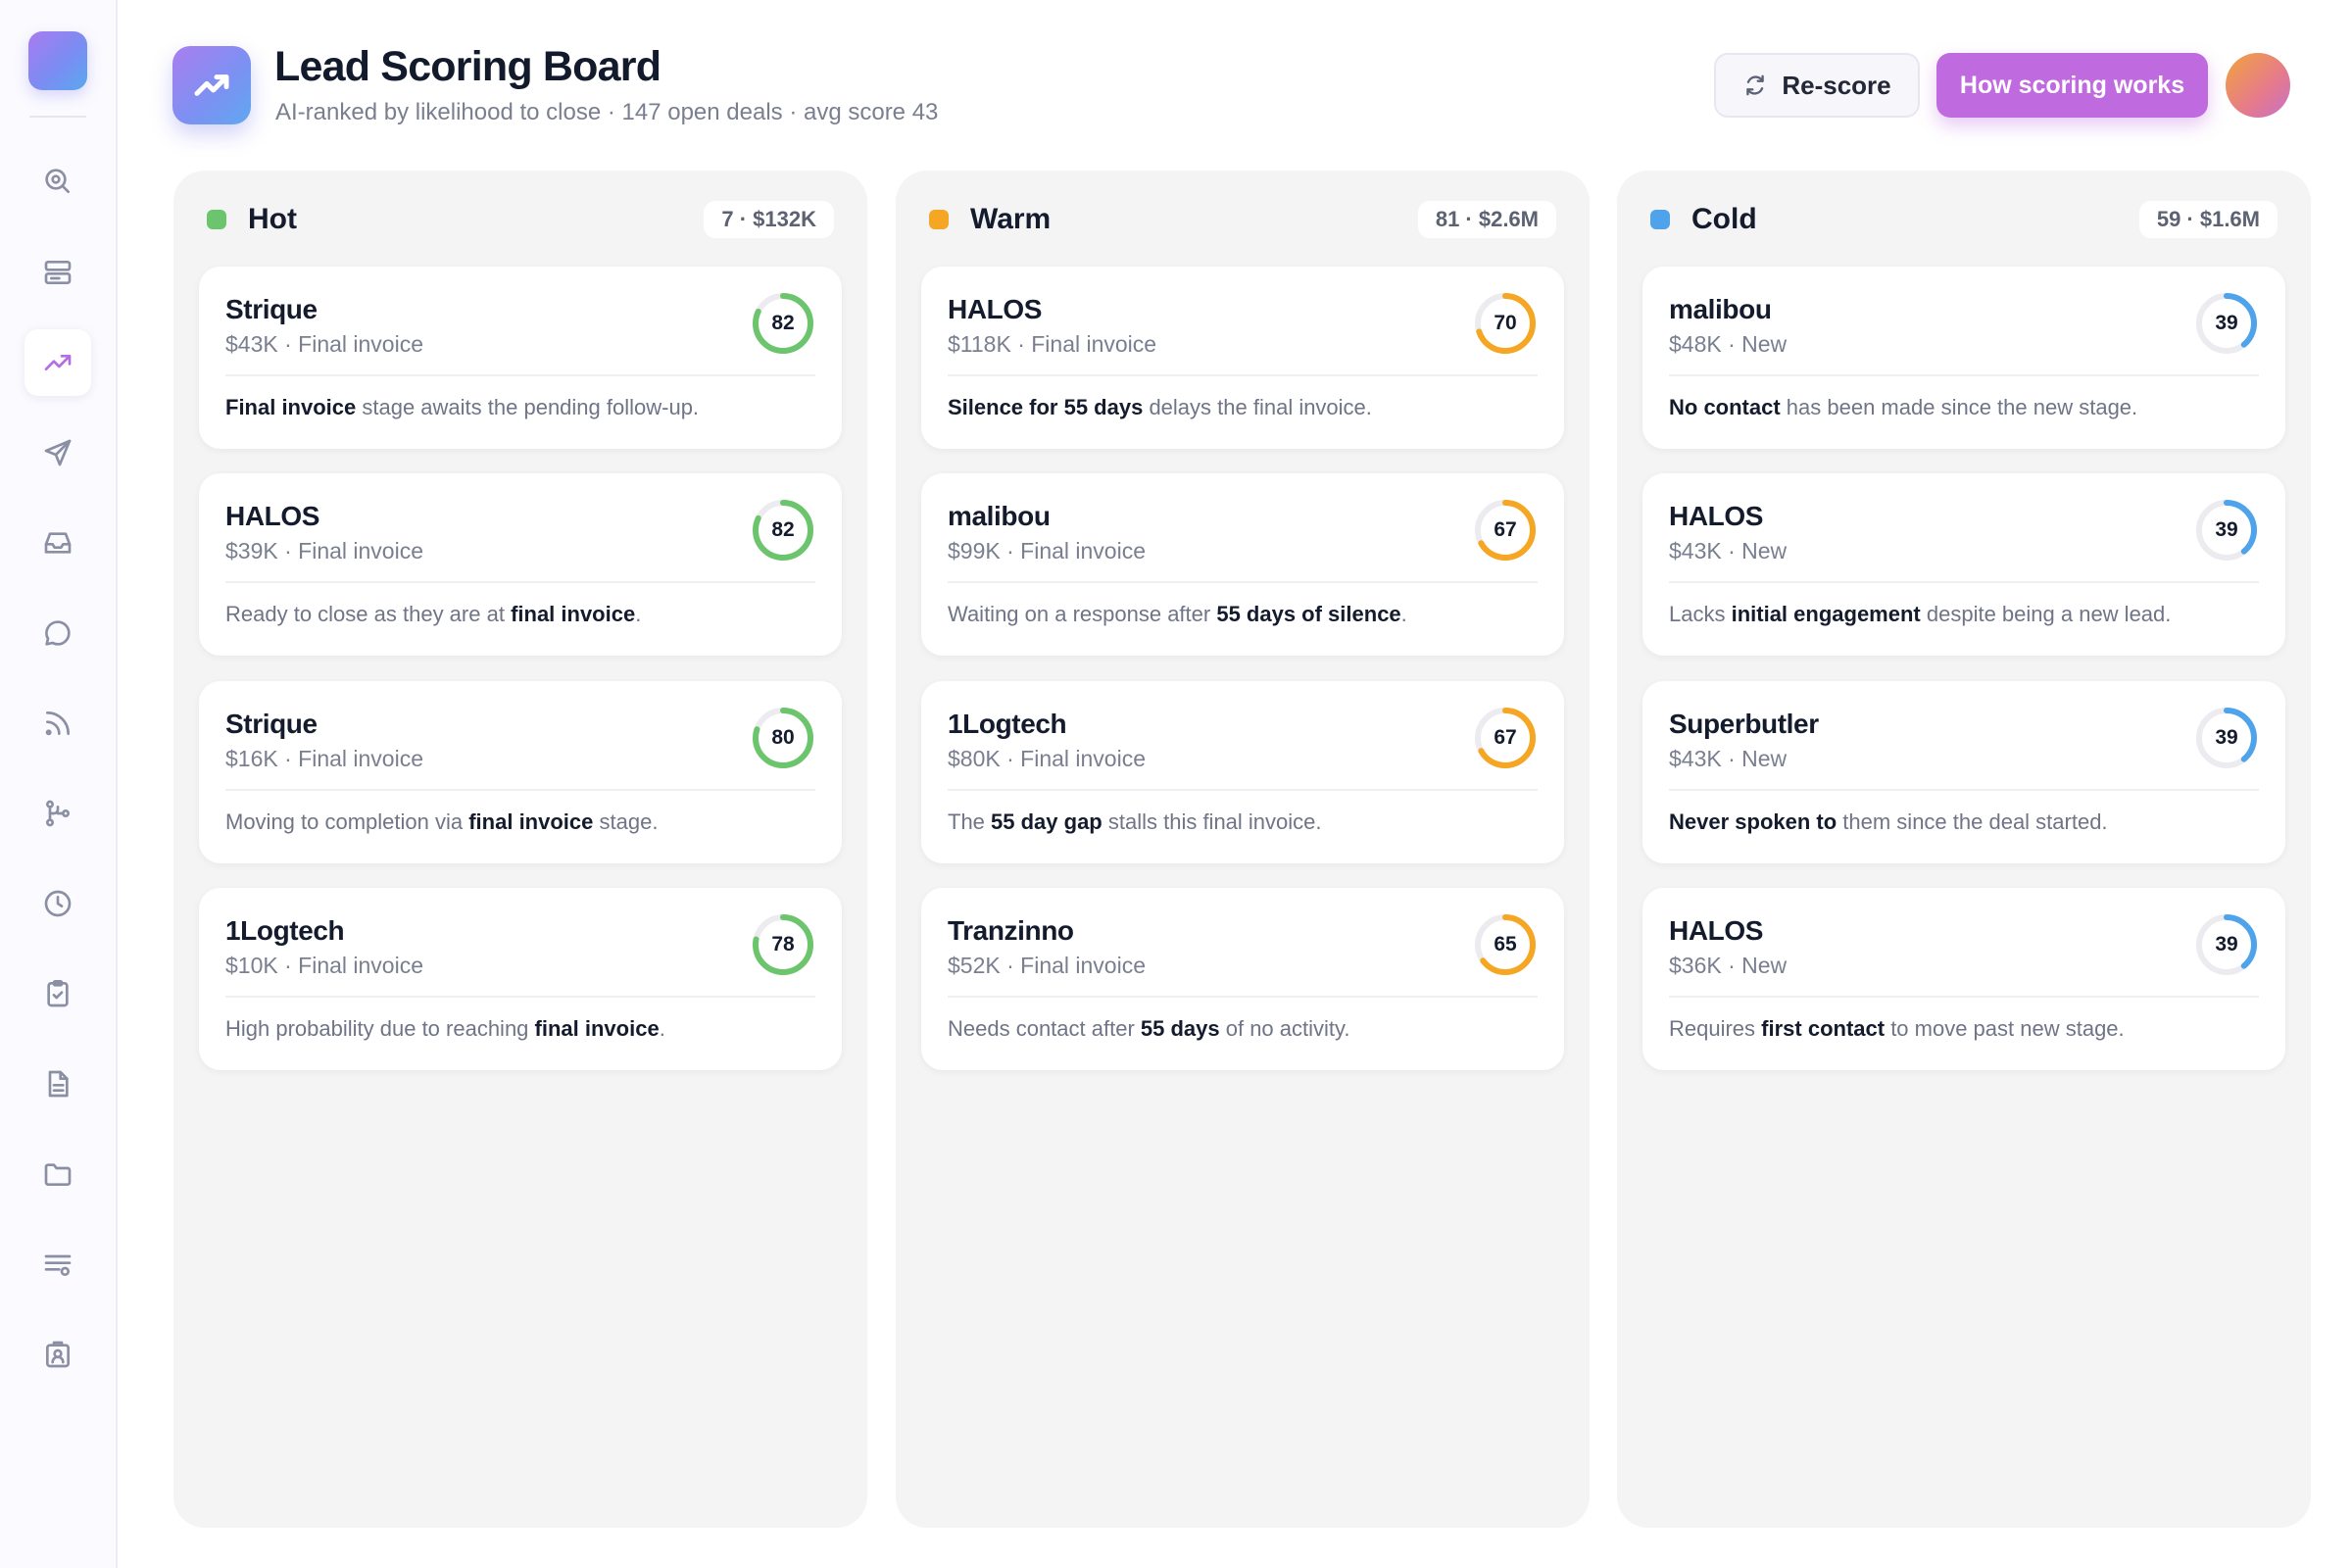 The width and height of the screenshot is (2352, 1568). I want to click on column-count-badge: 59 · $1.6M, so click(2208, 219).